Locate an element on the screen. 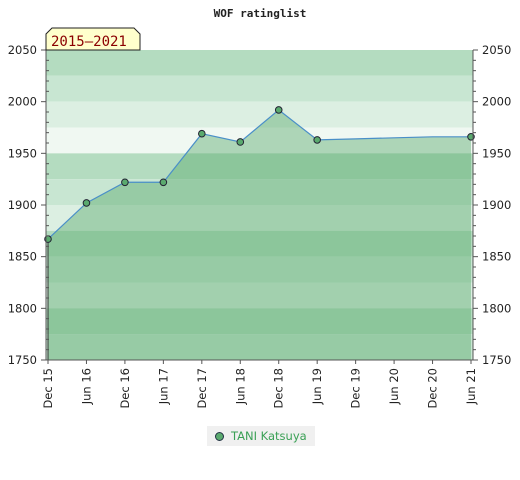  left-y-axis: 1750 1800 1850 1900 1950 2000 2050 is located at coordinates (28, 205).